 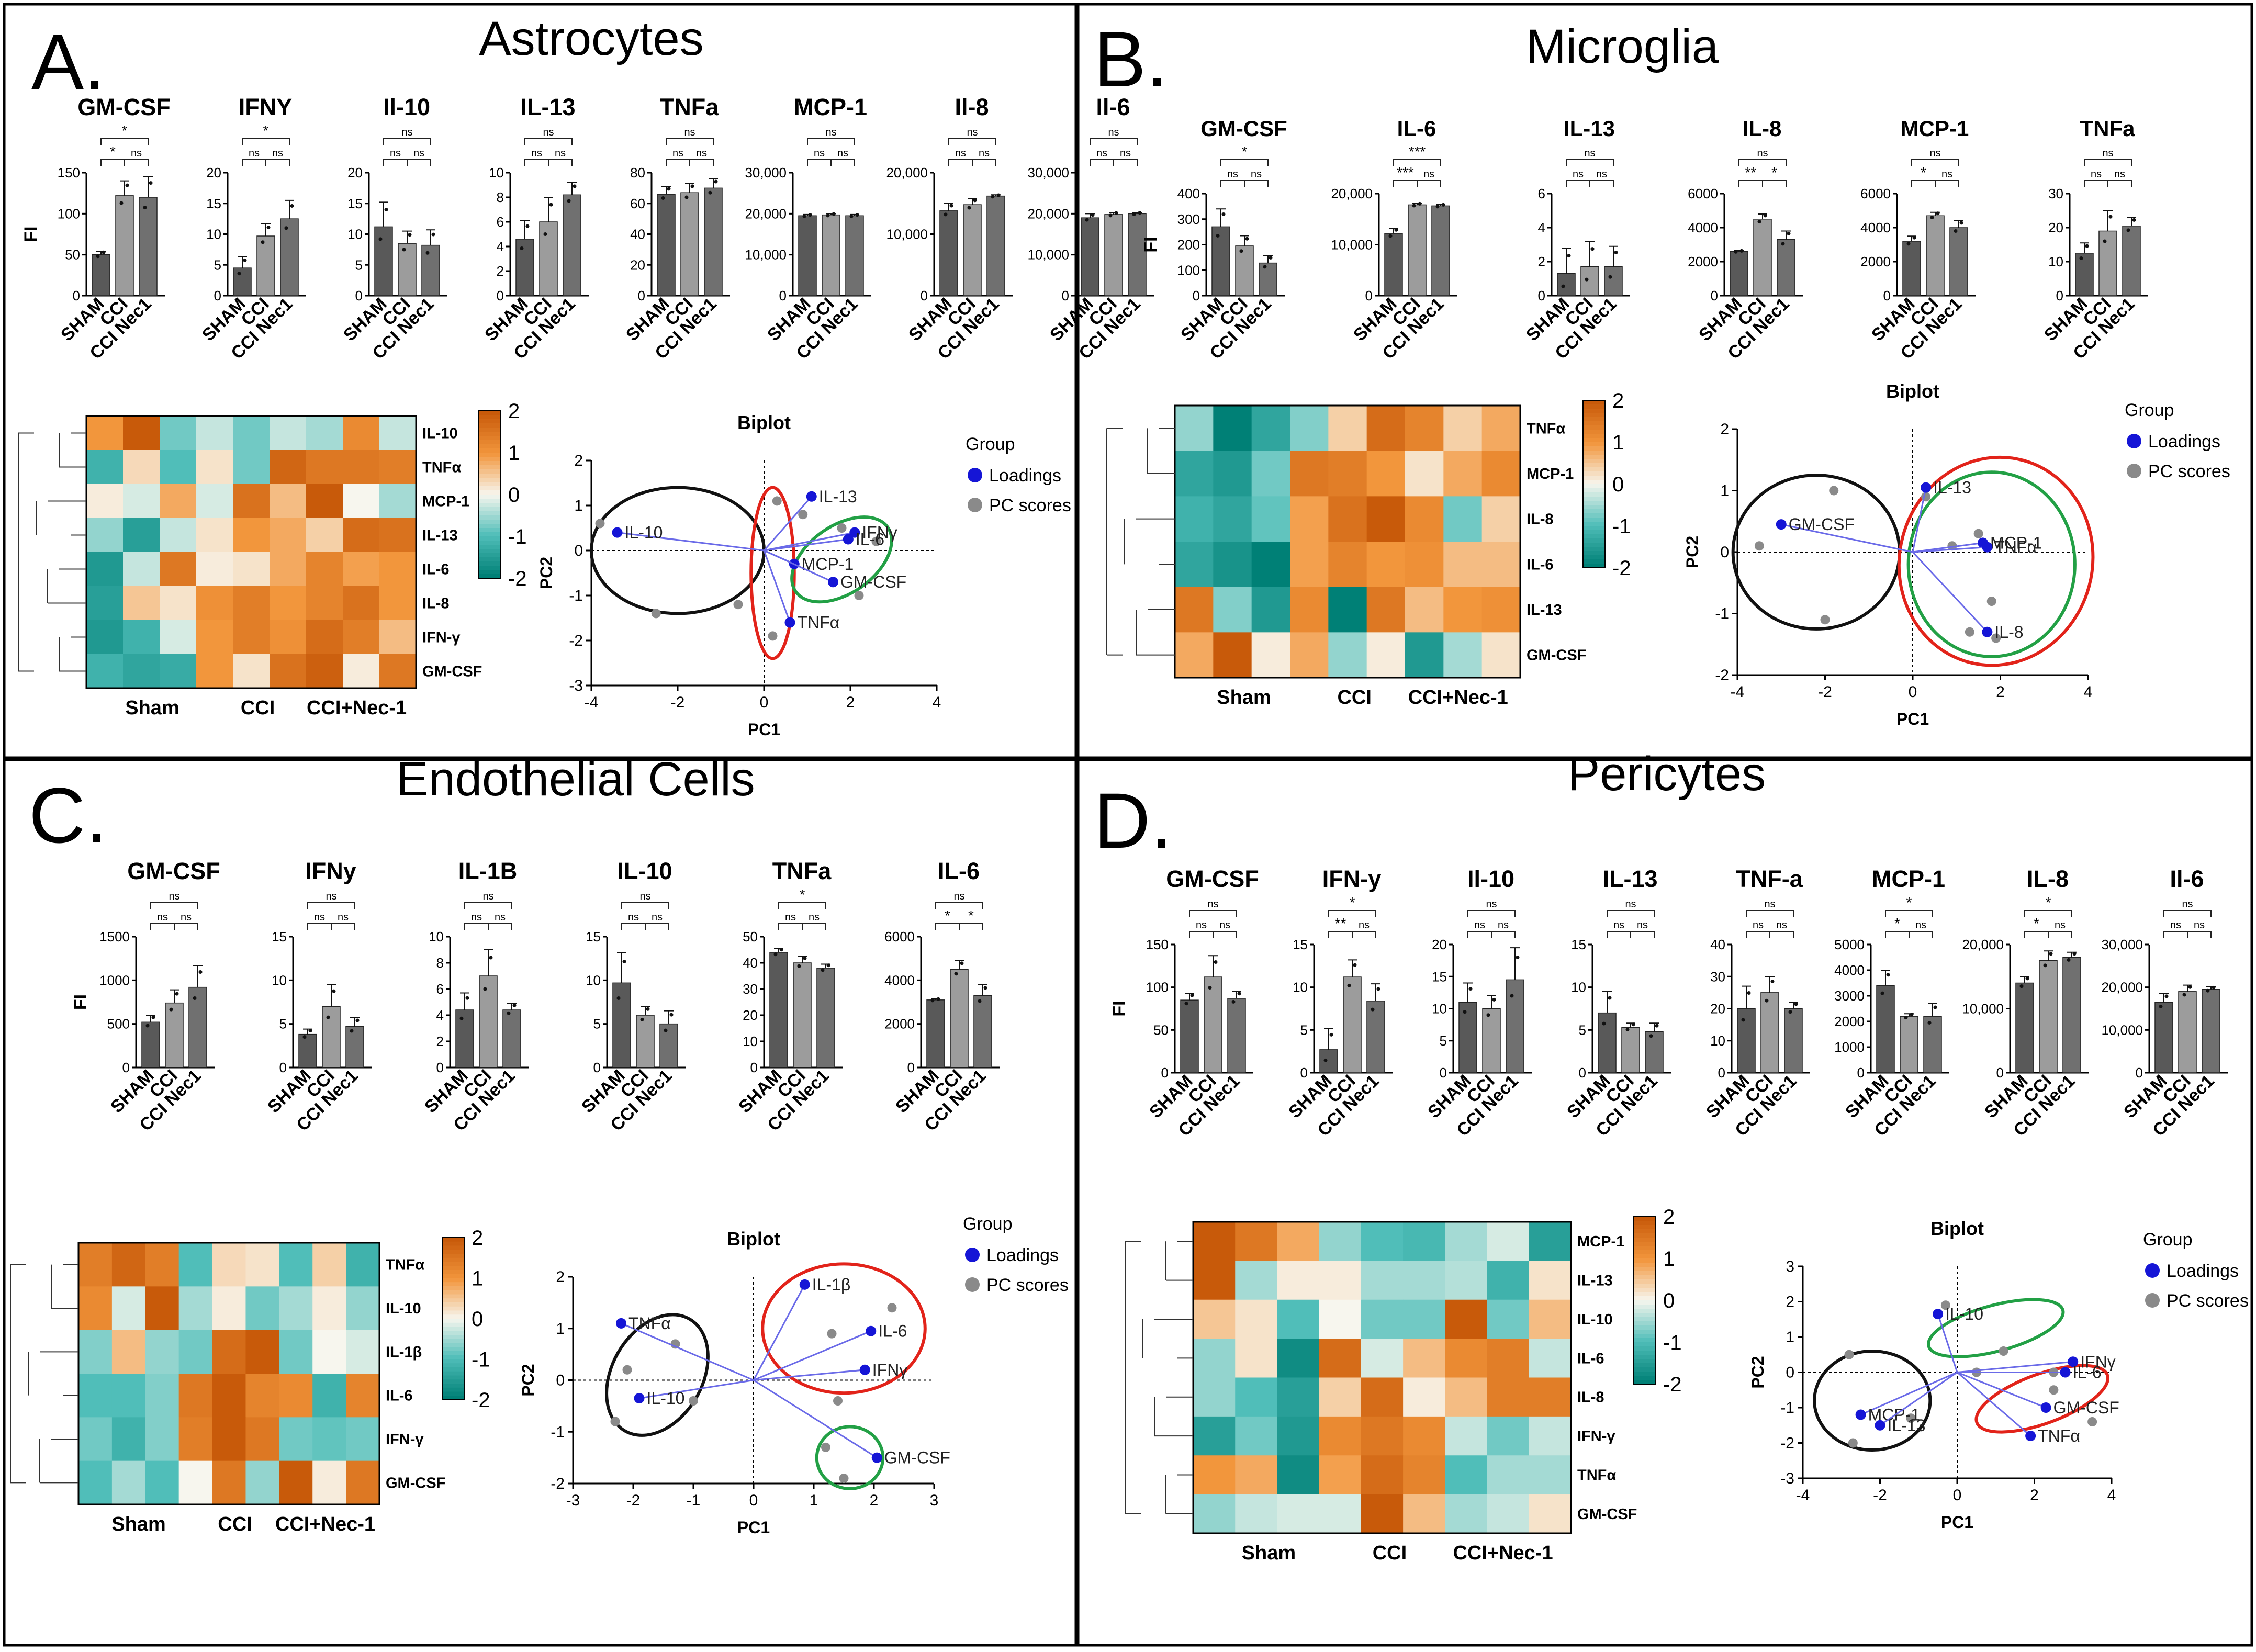 I want to click on bar-chart-title: TNF-a, so click(x=1769, y=879).